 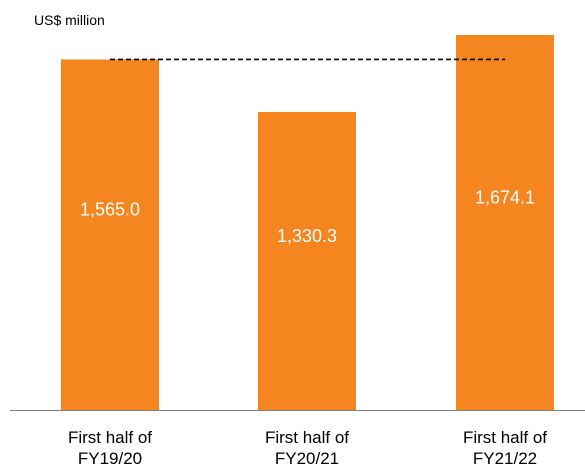 What do you see at coordinates (307, 458) in the screenshot?
I see `category-label-2-line-2: FY20/21` at bounding box center [307, 458].